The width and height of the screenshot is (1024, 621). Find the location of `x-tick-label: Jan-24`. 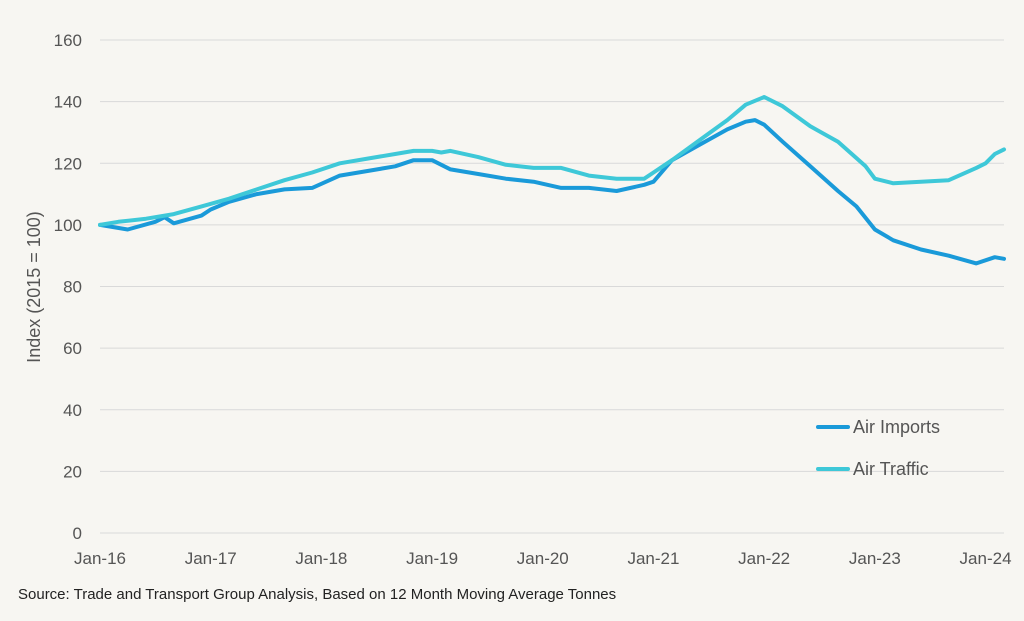

x-tick-label: Jan-24 is located at coordinates (986, 558).